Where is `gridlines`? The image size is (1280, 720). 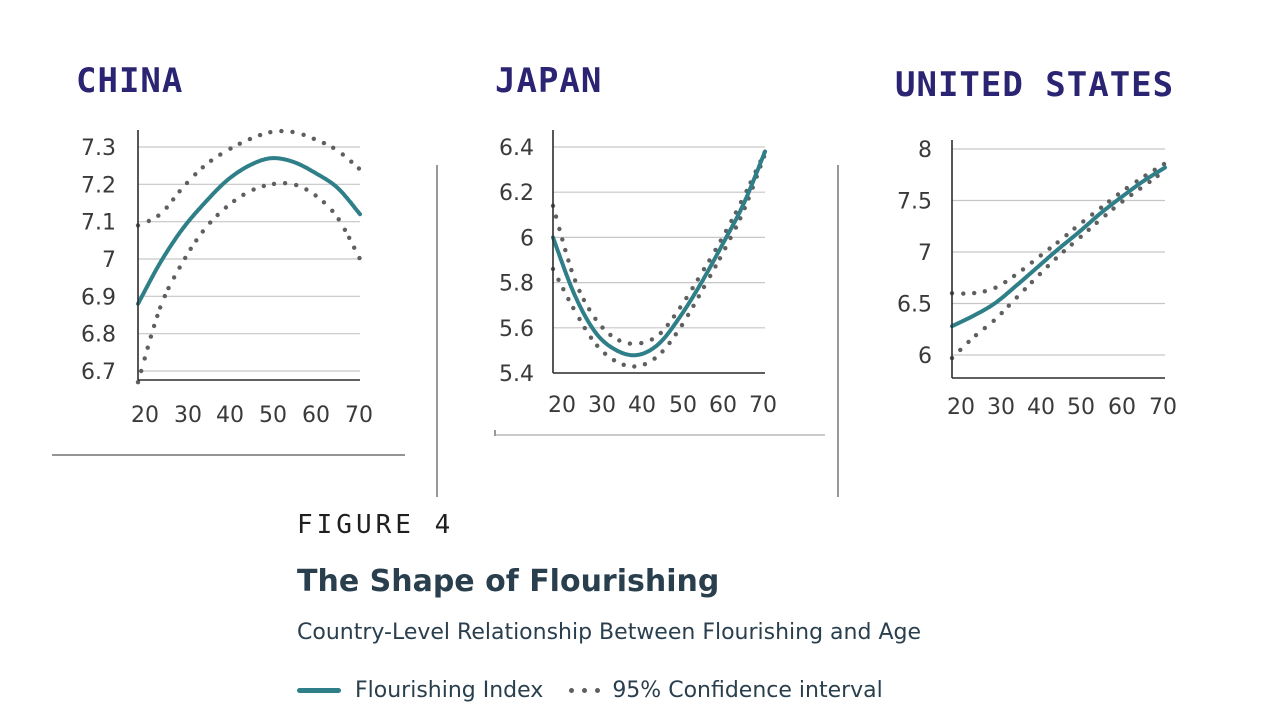
gridlines is located at coordinates (659, 260).